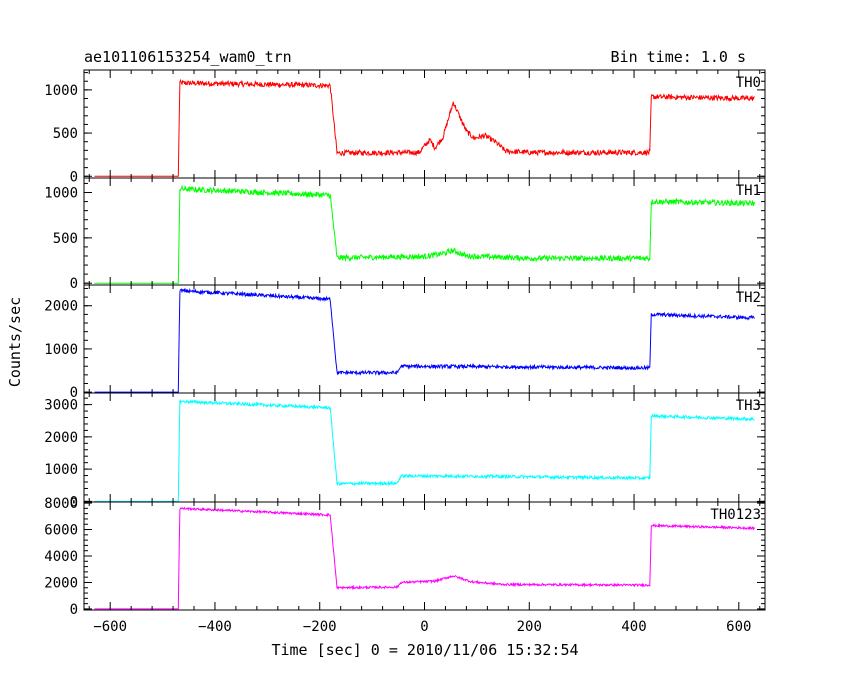  Describe the element at coordinates (529, 627) in the screenshot. I see `x-tick-label: 200` at that location.